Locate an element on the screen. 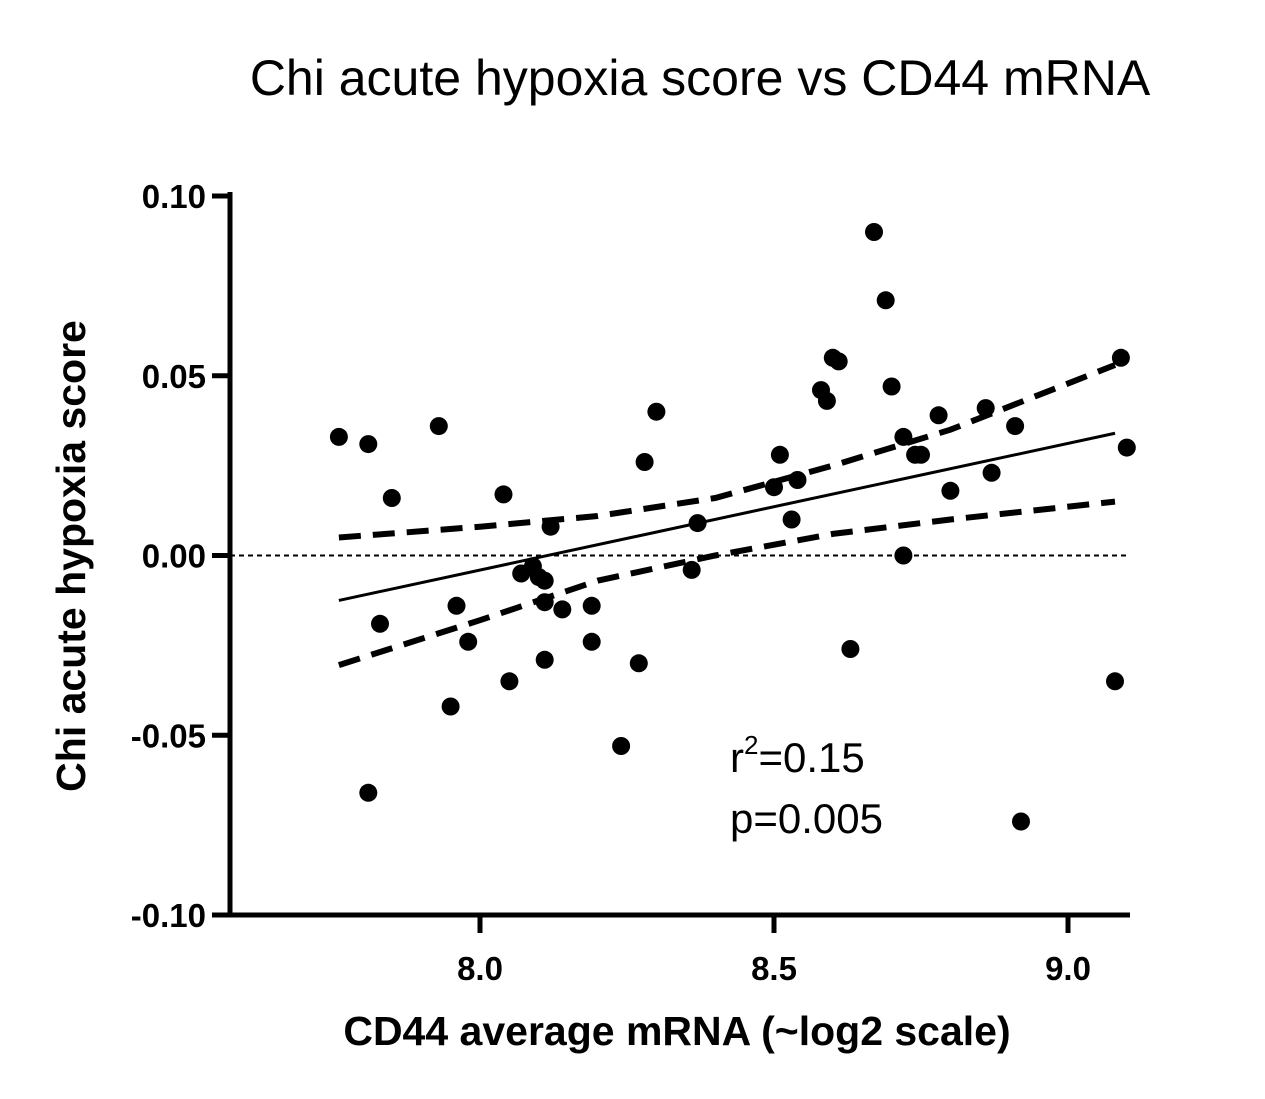  y-axis-ticks: 0.10 0.05 0.00 -0.05 -0.10 is located at coordinates (180, 556).